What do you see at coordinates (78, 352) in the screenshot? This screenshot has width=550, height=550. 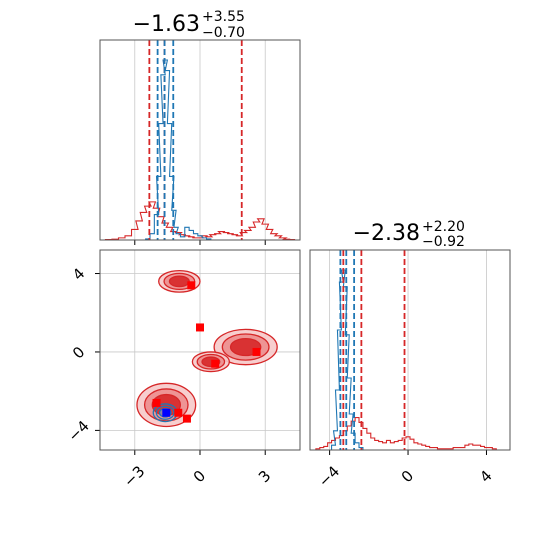 I see `p10-ytick-label: 0` at bounding box center [78, 352].